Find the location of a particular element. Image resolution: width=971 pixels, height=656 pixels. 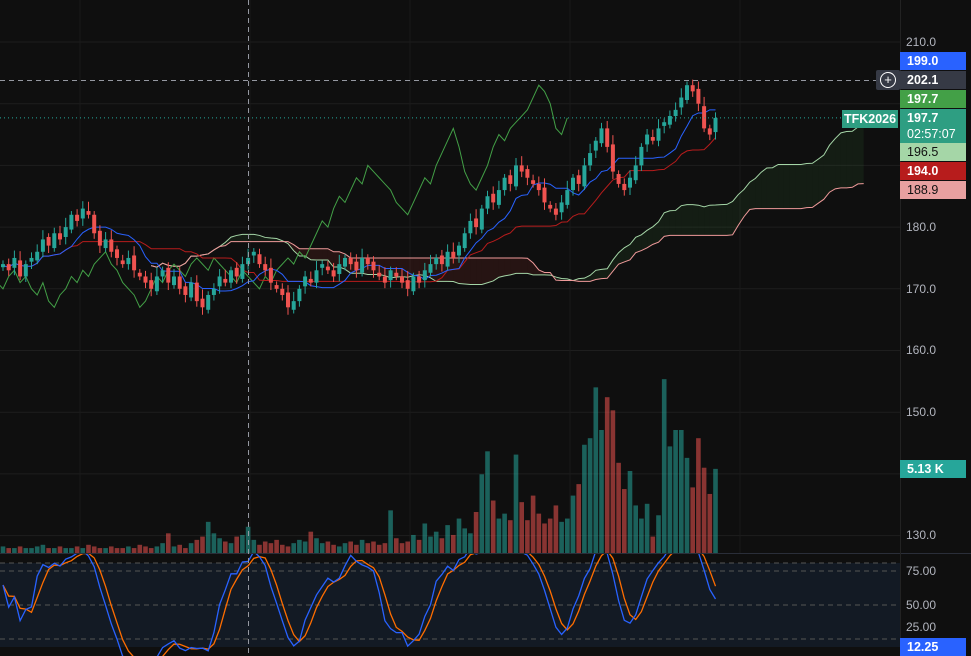

crosshair-price-tag: 202.1 is located at coordinates (933, 80).